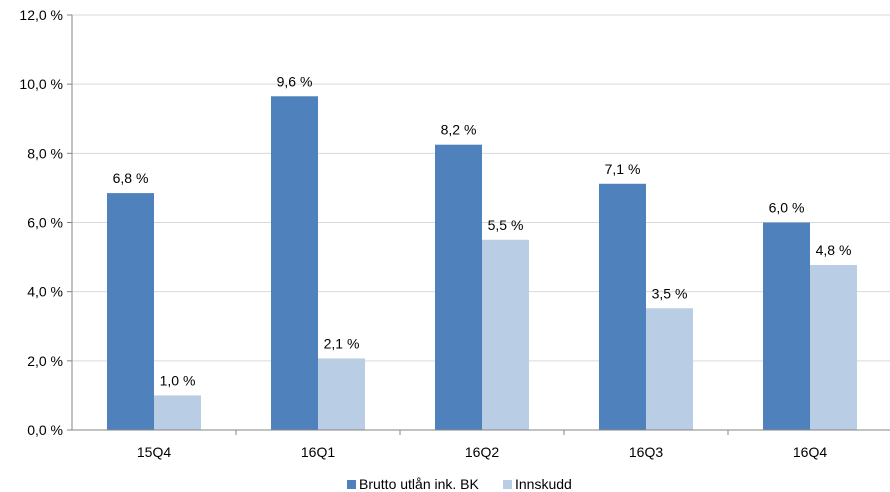 Image resolution: width=890 pixels, height=492 pixels. What do you see at coordinates (482, 452) in the screenshot?
I see `x-tick-label: 16Q2` at bounding box center [482, 452].